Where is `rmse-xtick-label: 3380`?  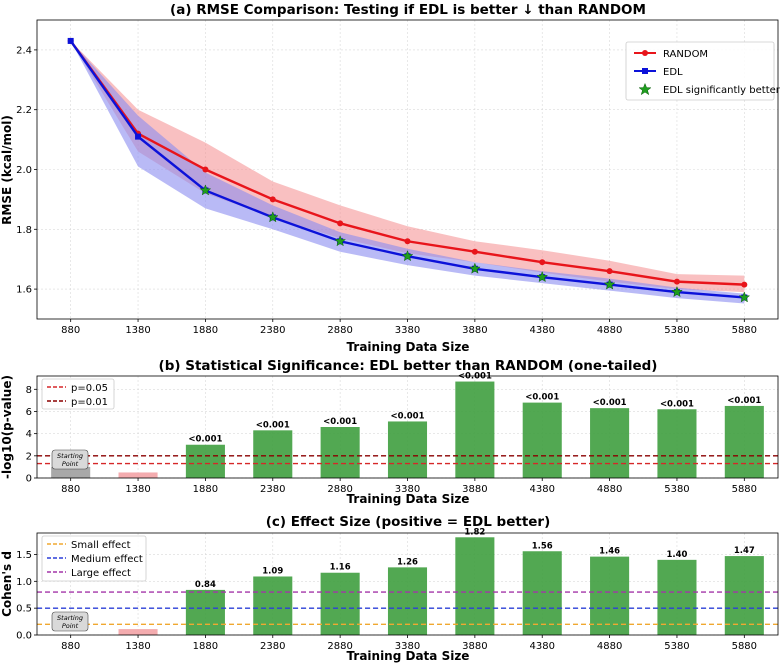 rmse-xtick-label: 3380 is located at coordinates (407, 330).